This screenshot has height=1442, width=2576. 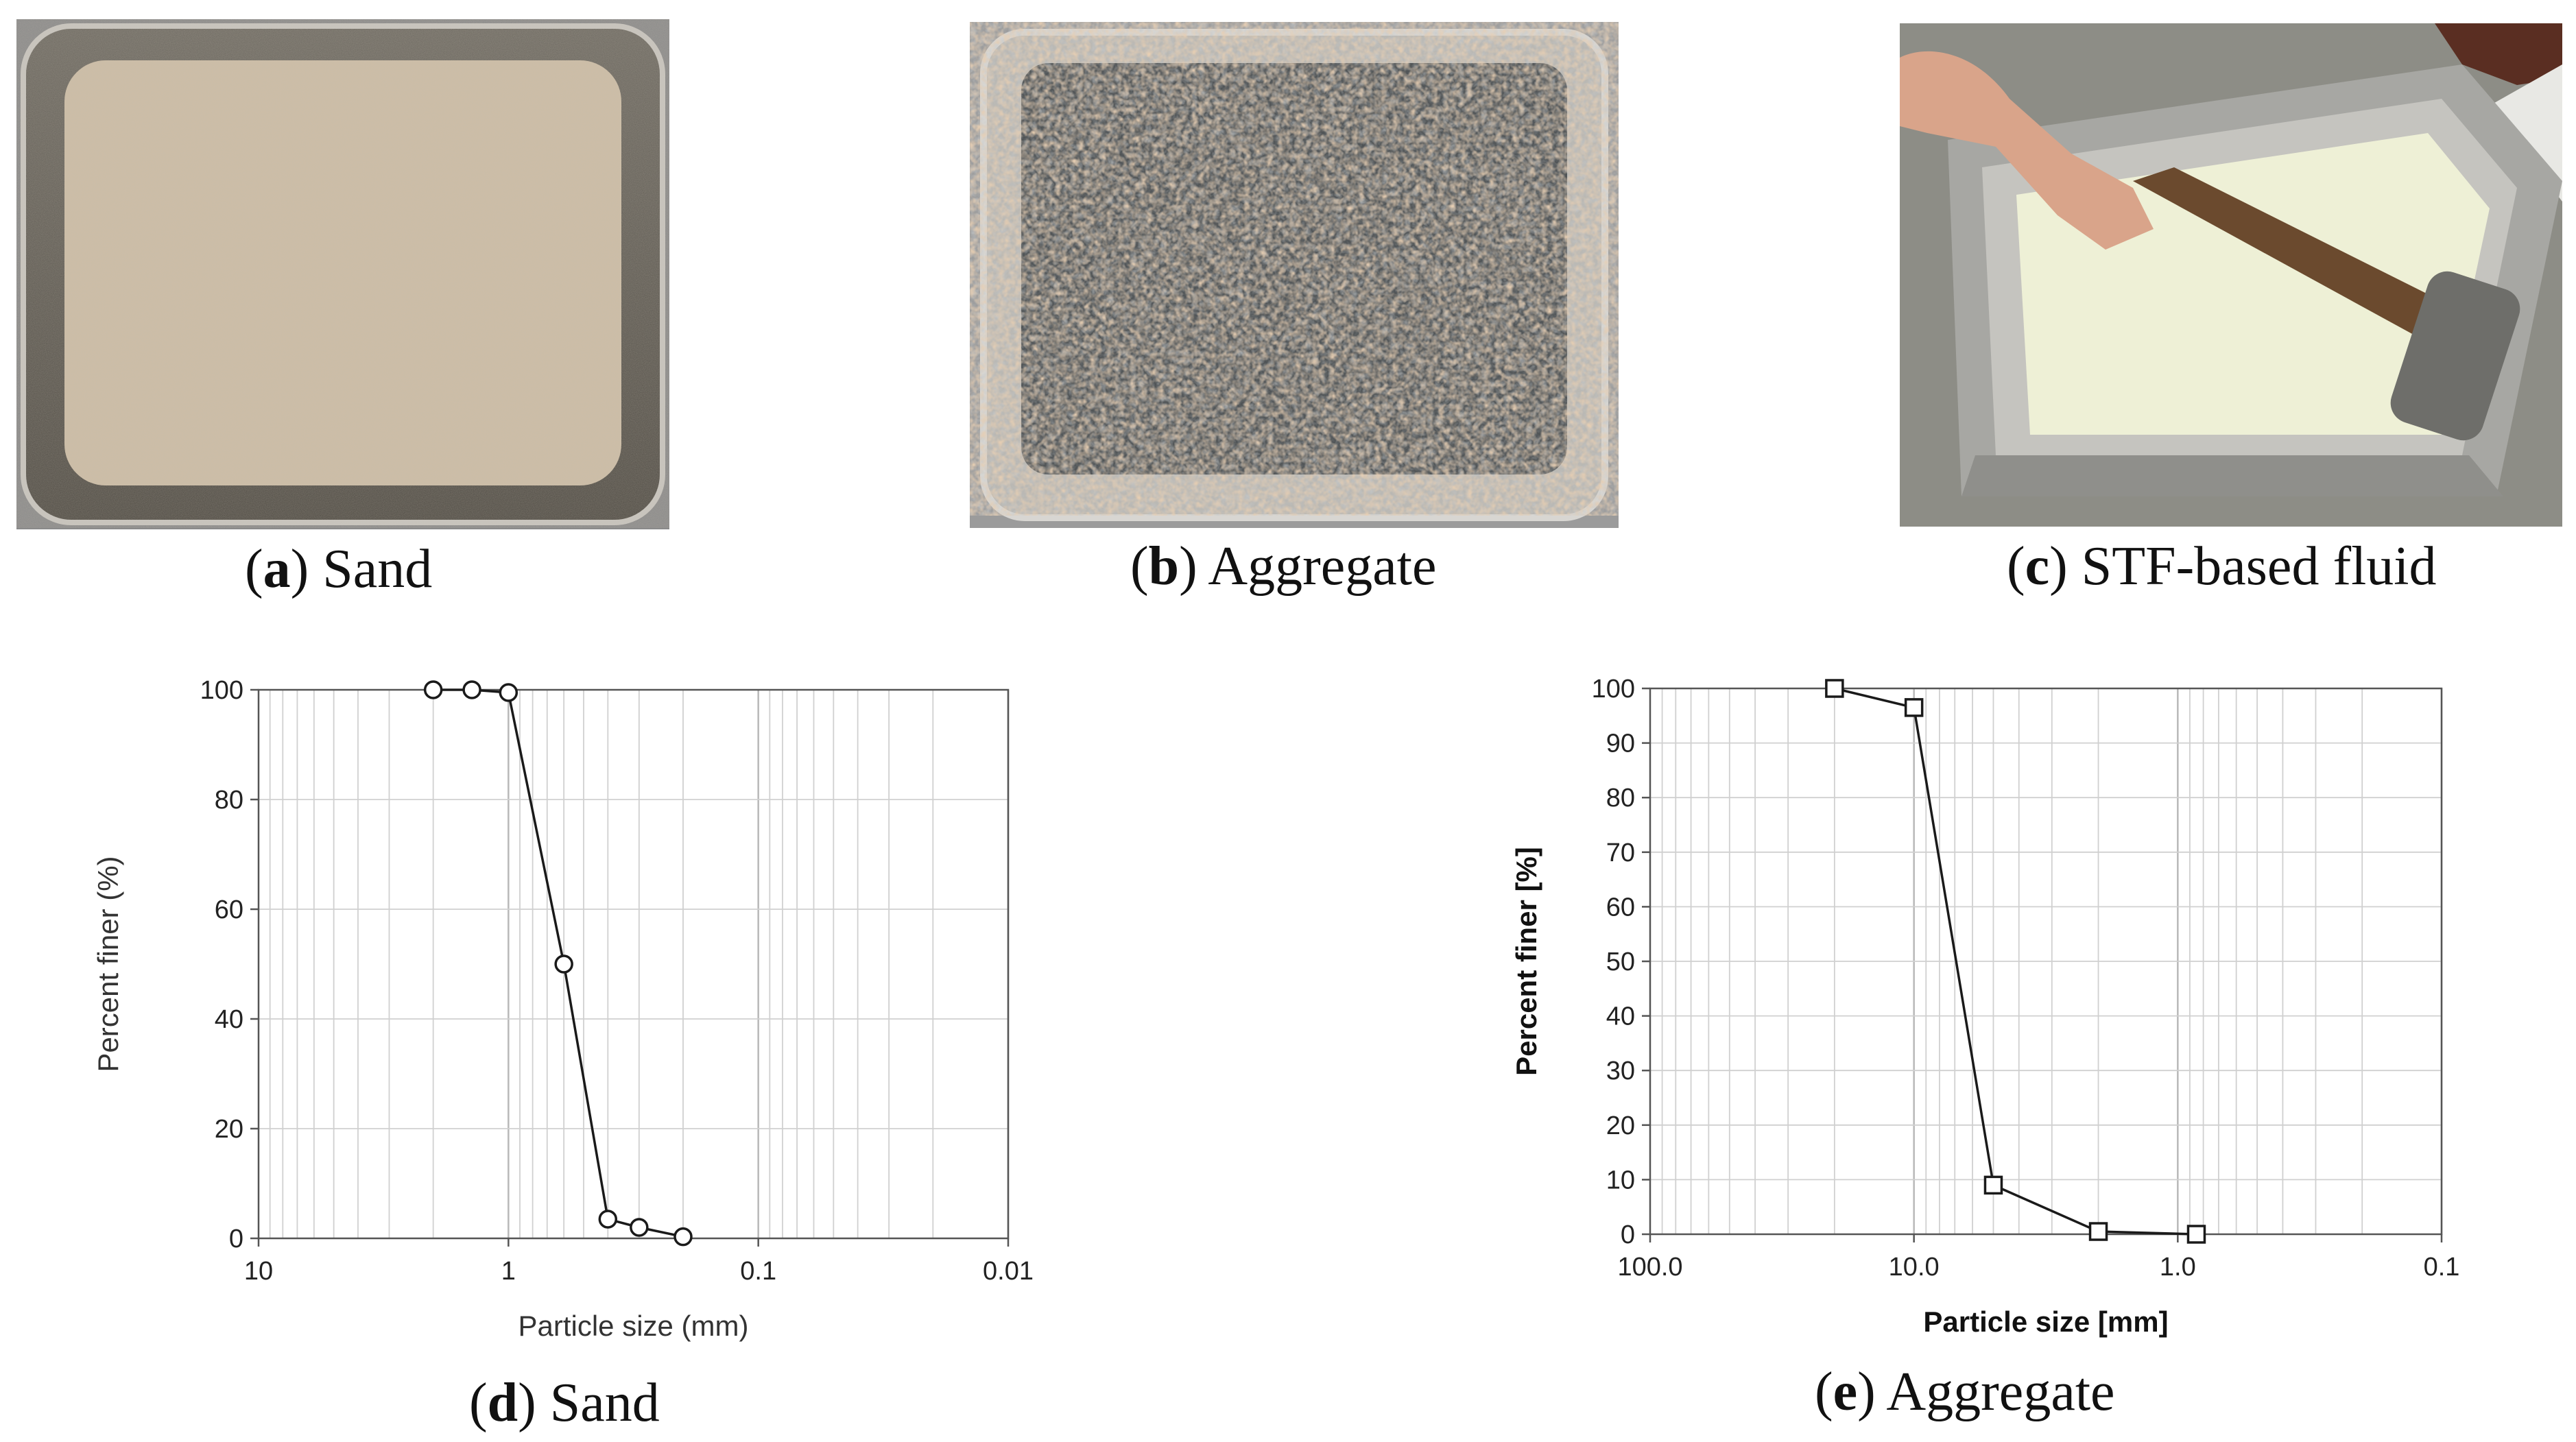 I want to click on chart-d-frame, so click(x=633, y=964).